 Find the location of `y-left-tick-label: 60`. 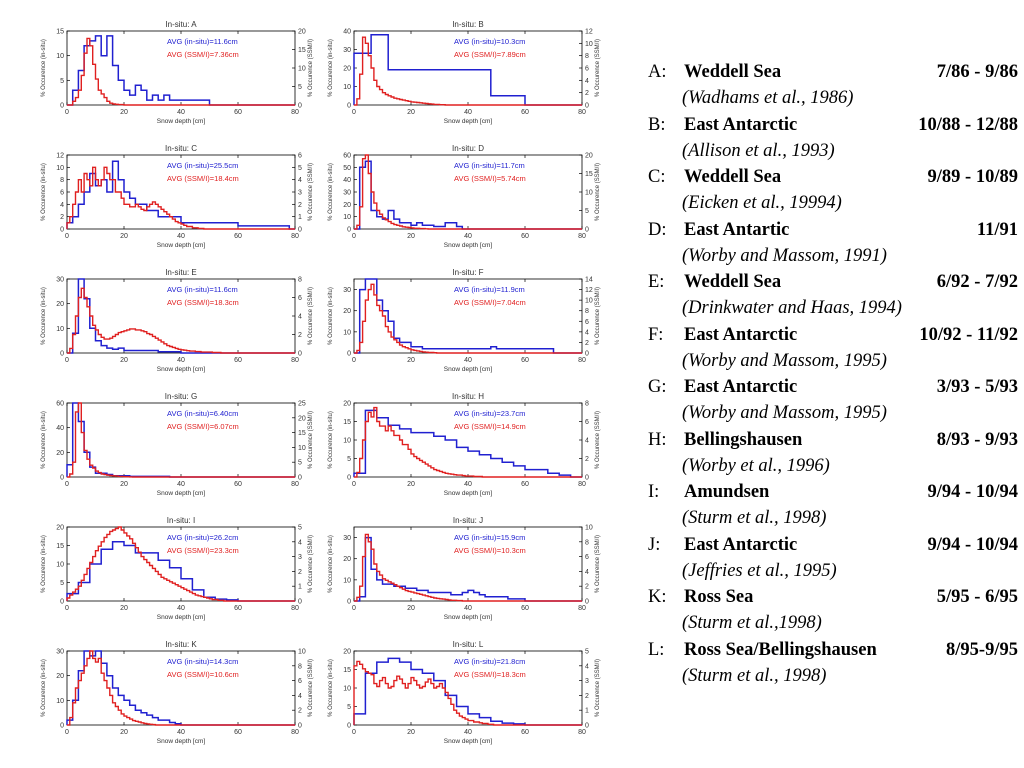

y-left-tick-label: 60 is located at coordinates (347, 156).